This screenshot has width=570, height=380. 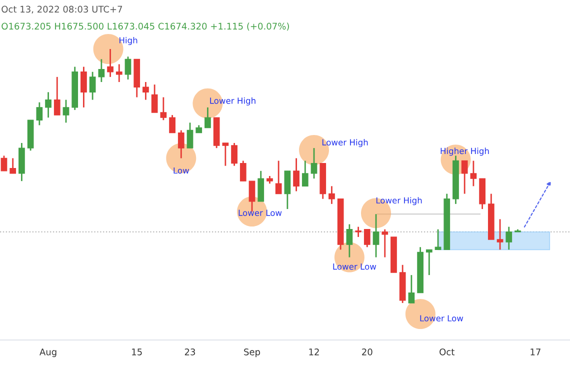 I want to click on x-tick-label: Aug, so click(x=48, y=353).